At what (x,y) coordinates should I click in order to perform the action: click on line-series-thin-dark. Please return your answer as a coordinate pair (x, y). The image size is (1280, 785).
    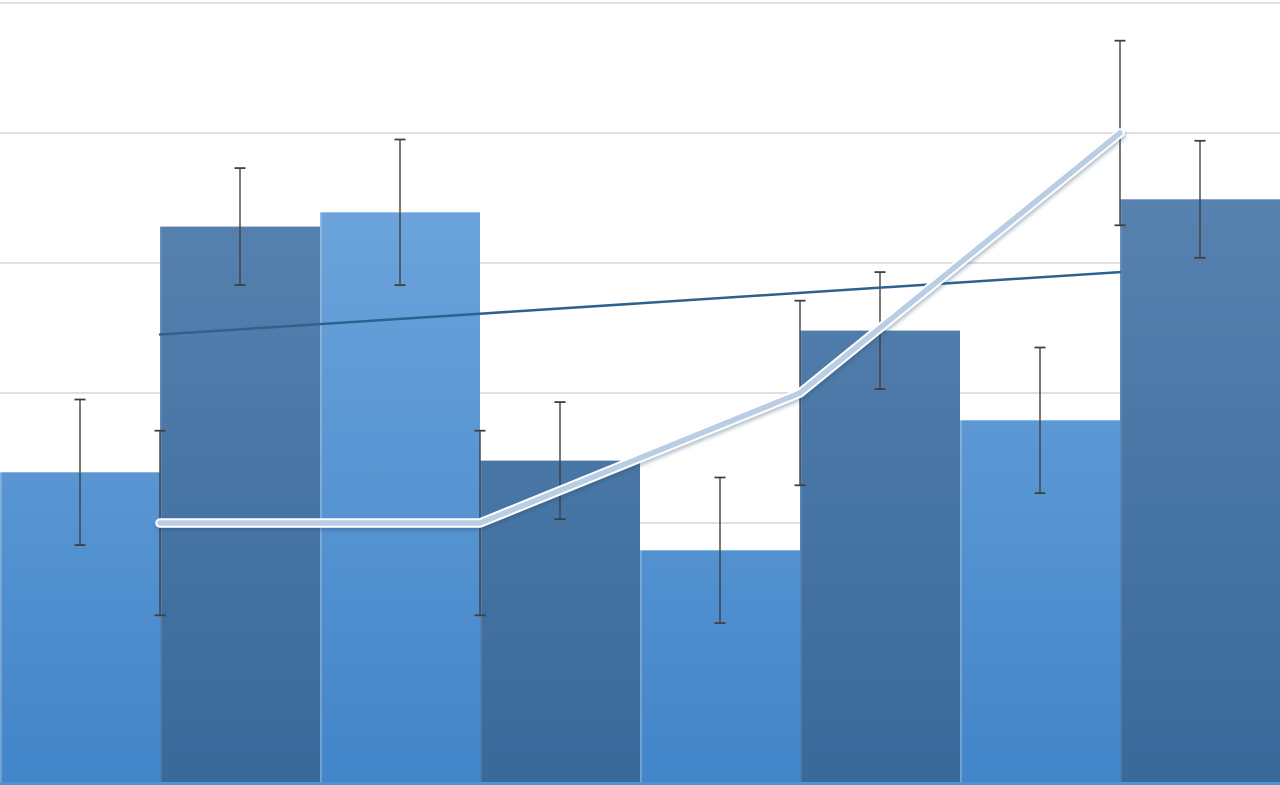
    Looking at the image, I should click on (640, 303).